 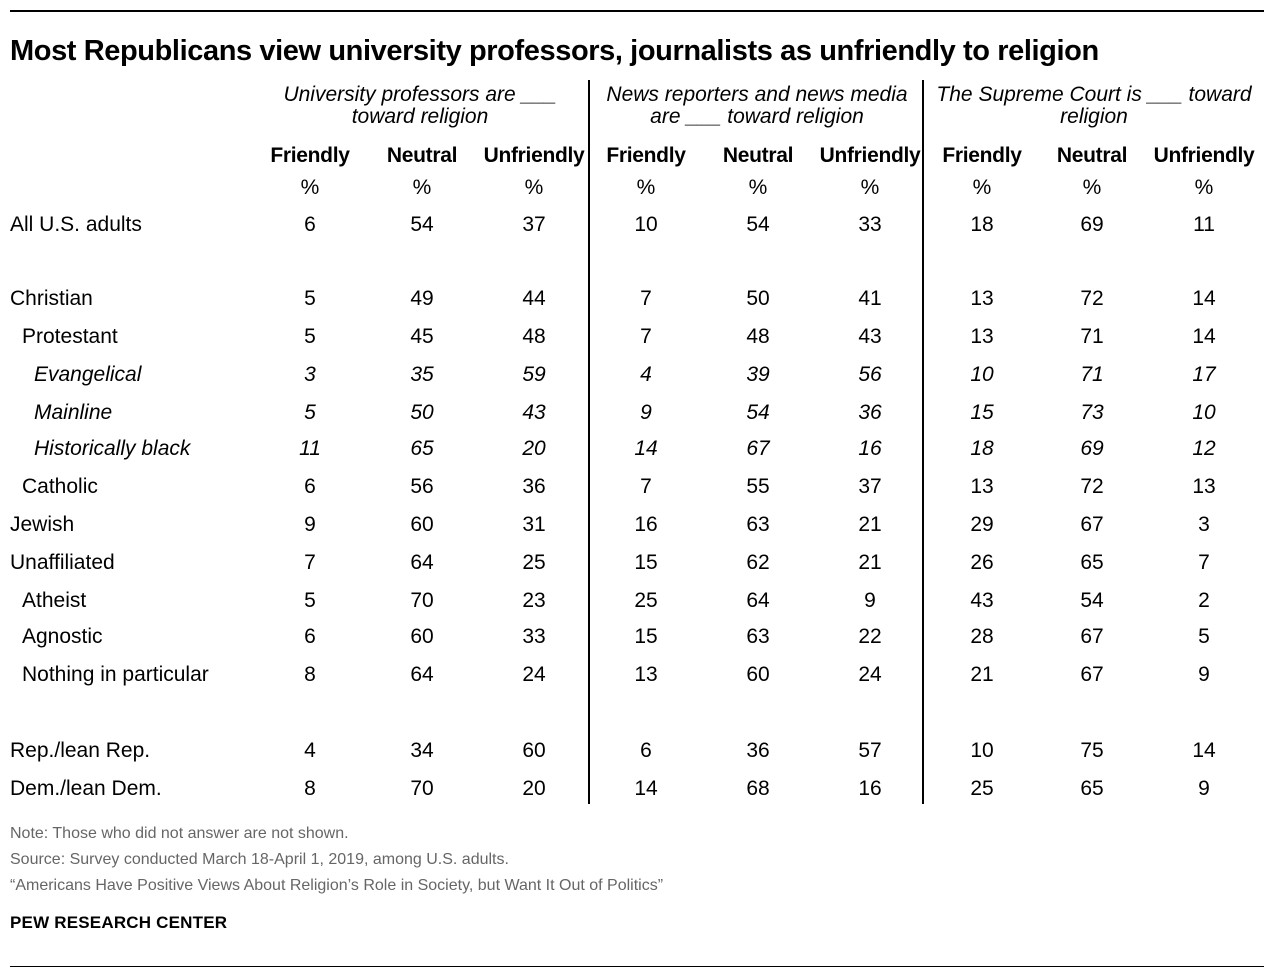 I want to click on table-cell: 11, so click(x=310, y=448).